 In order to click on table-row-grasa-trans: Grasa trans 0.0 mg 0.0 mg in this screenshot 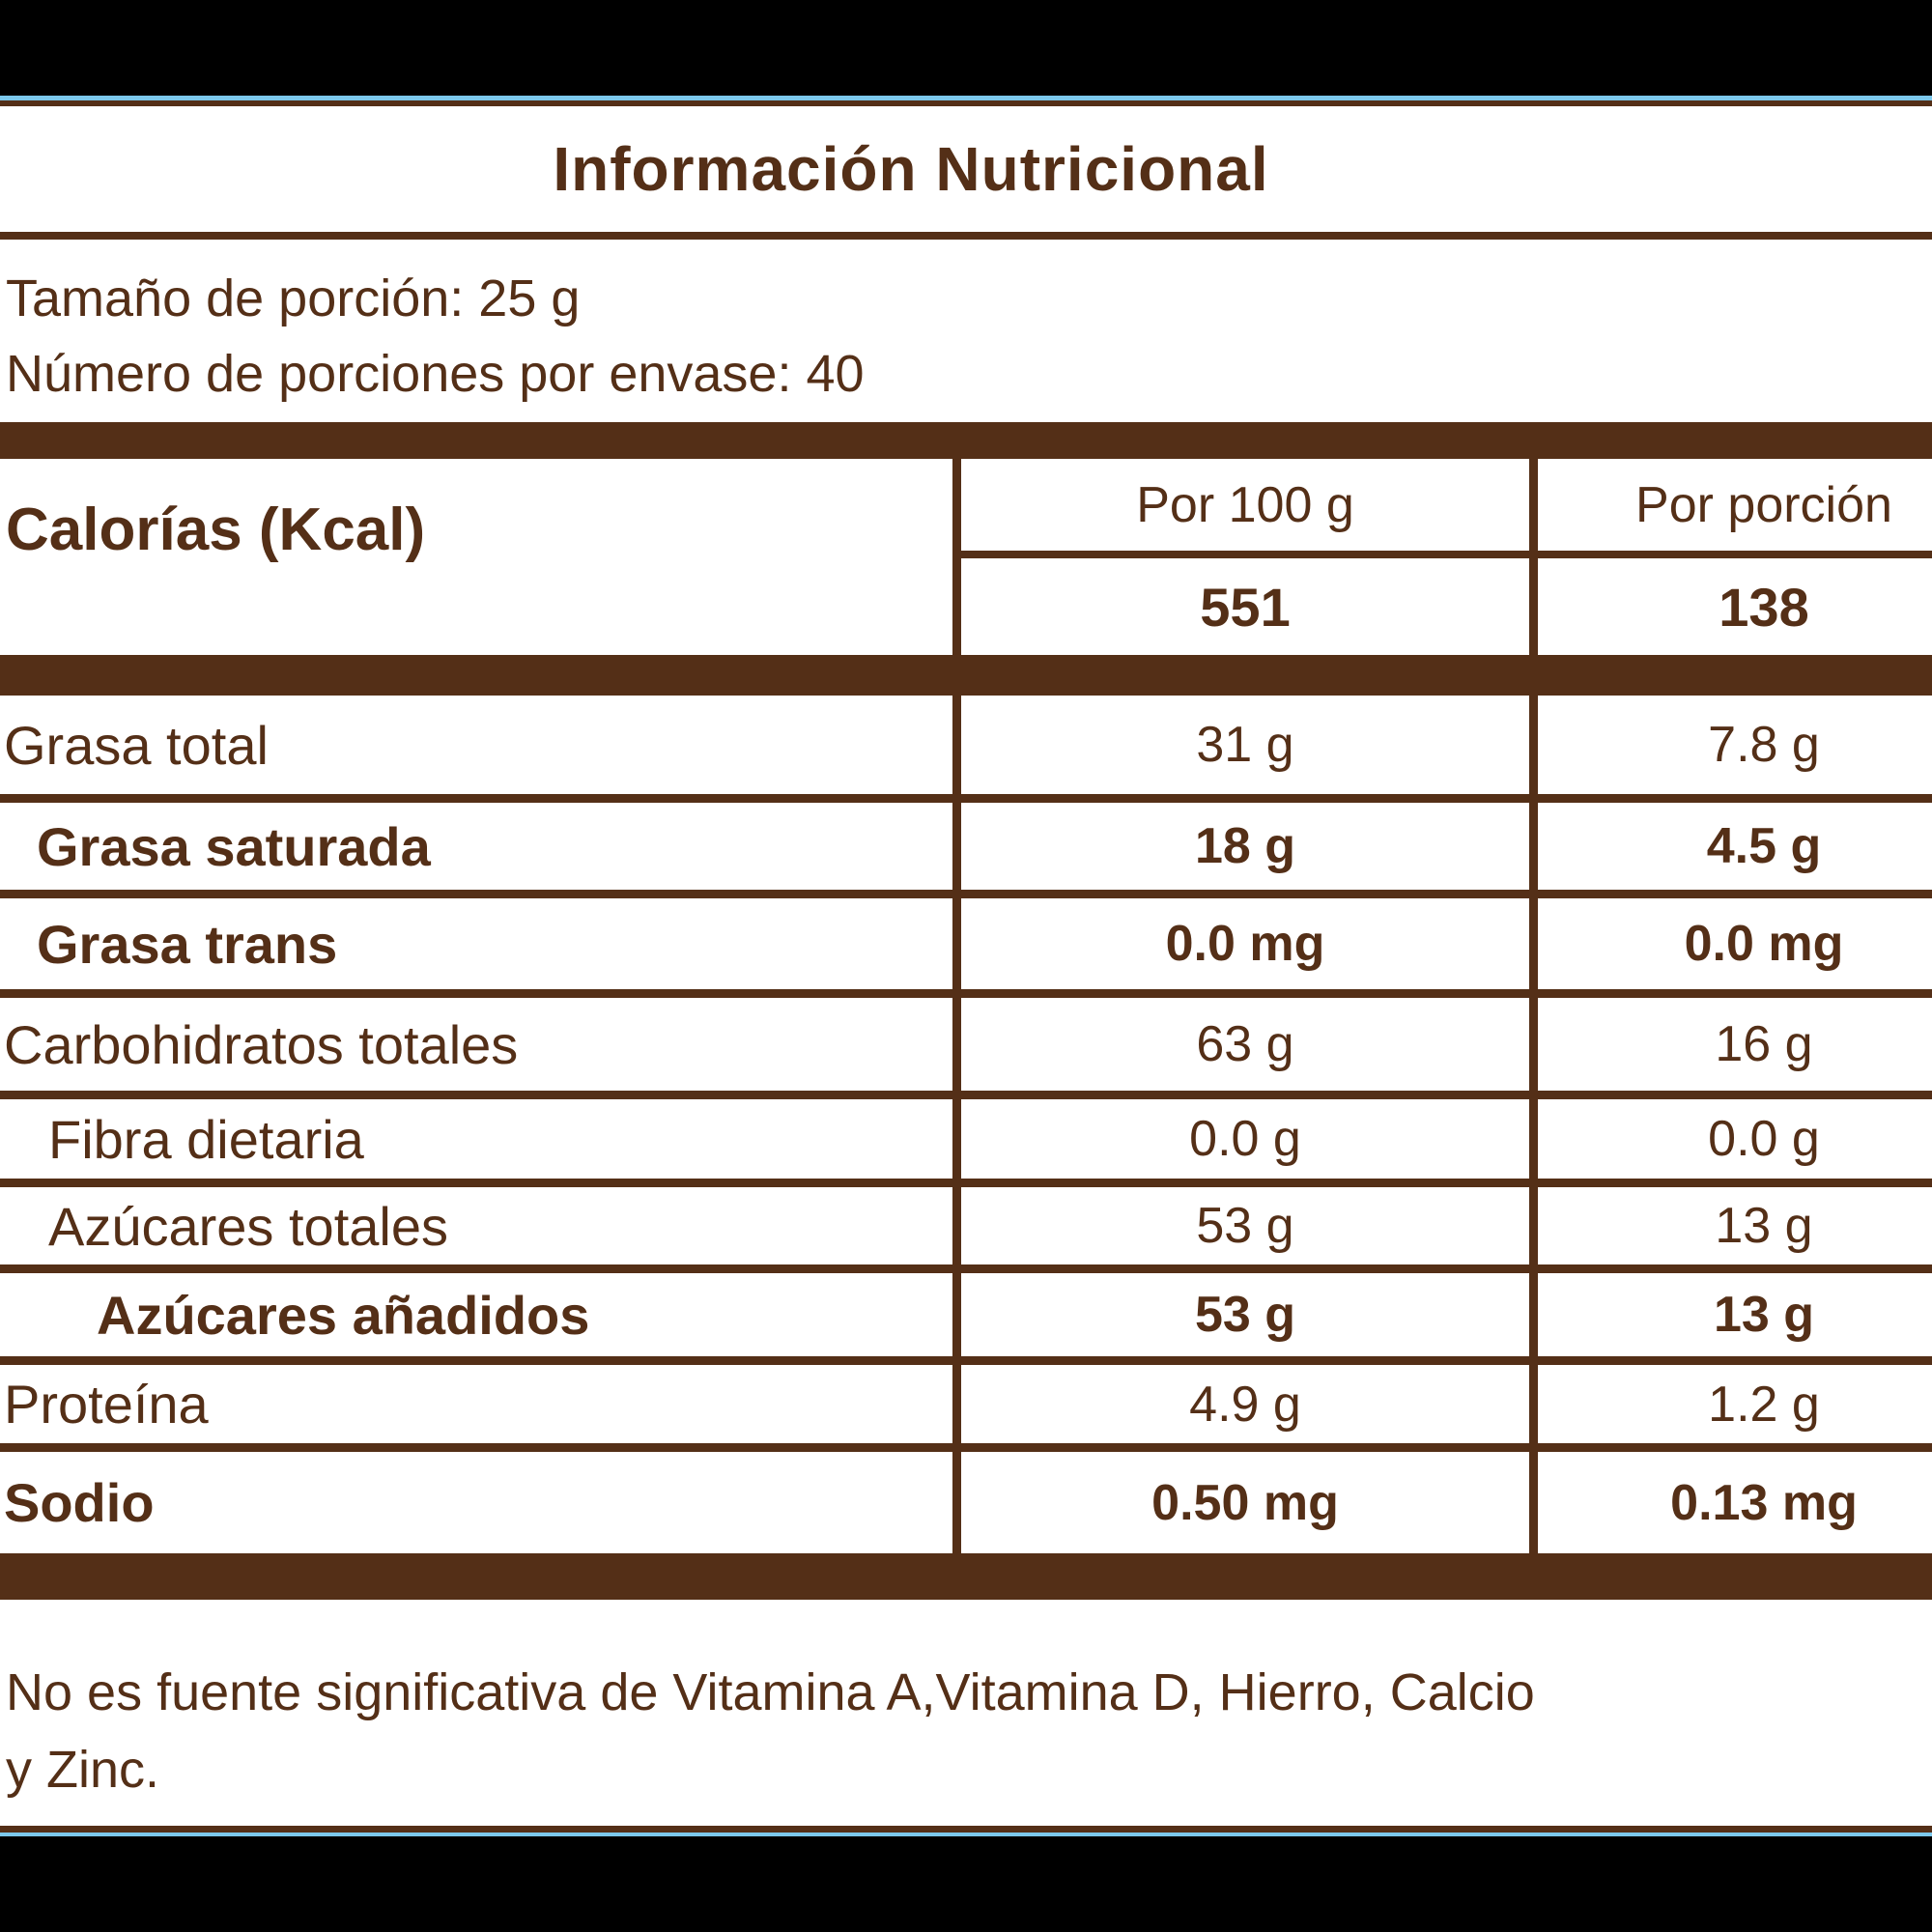, I will do `click(966, 943)`.